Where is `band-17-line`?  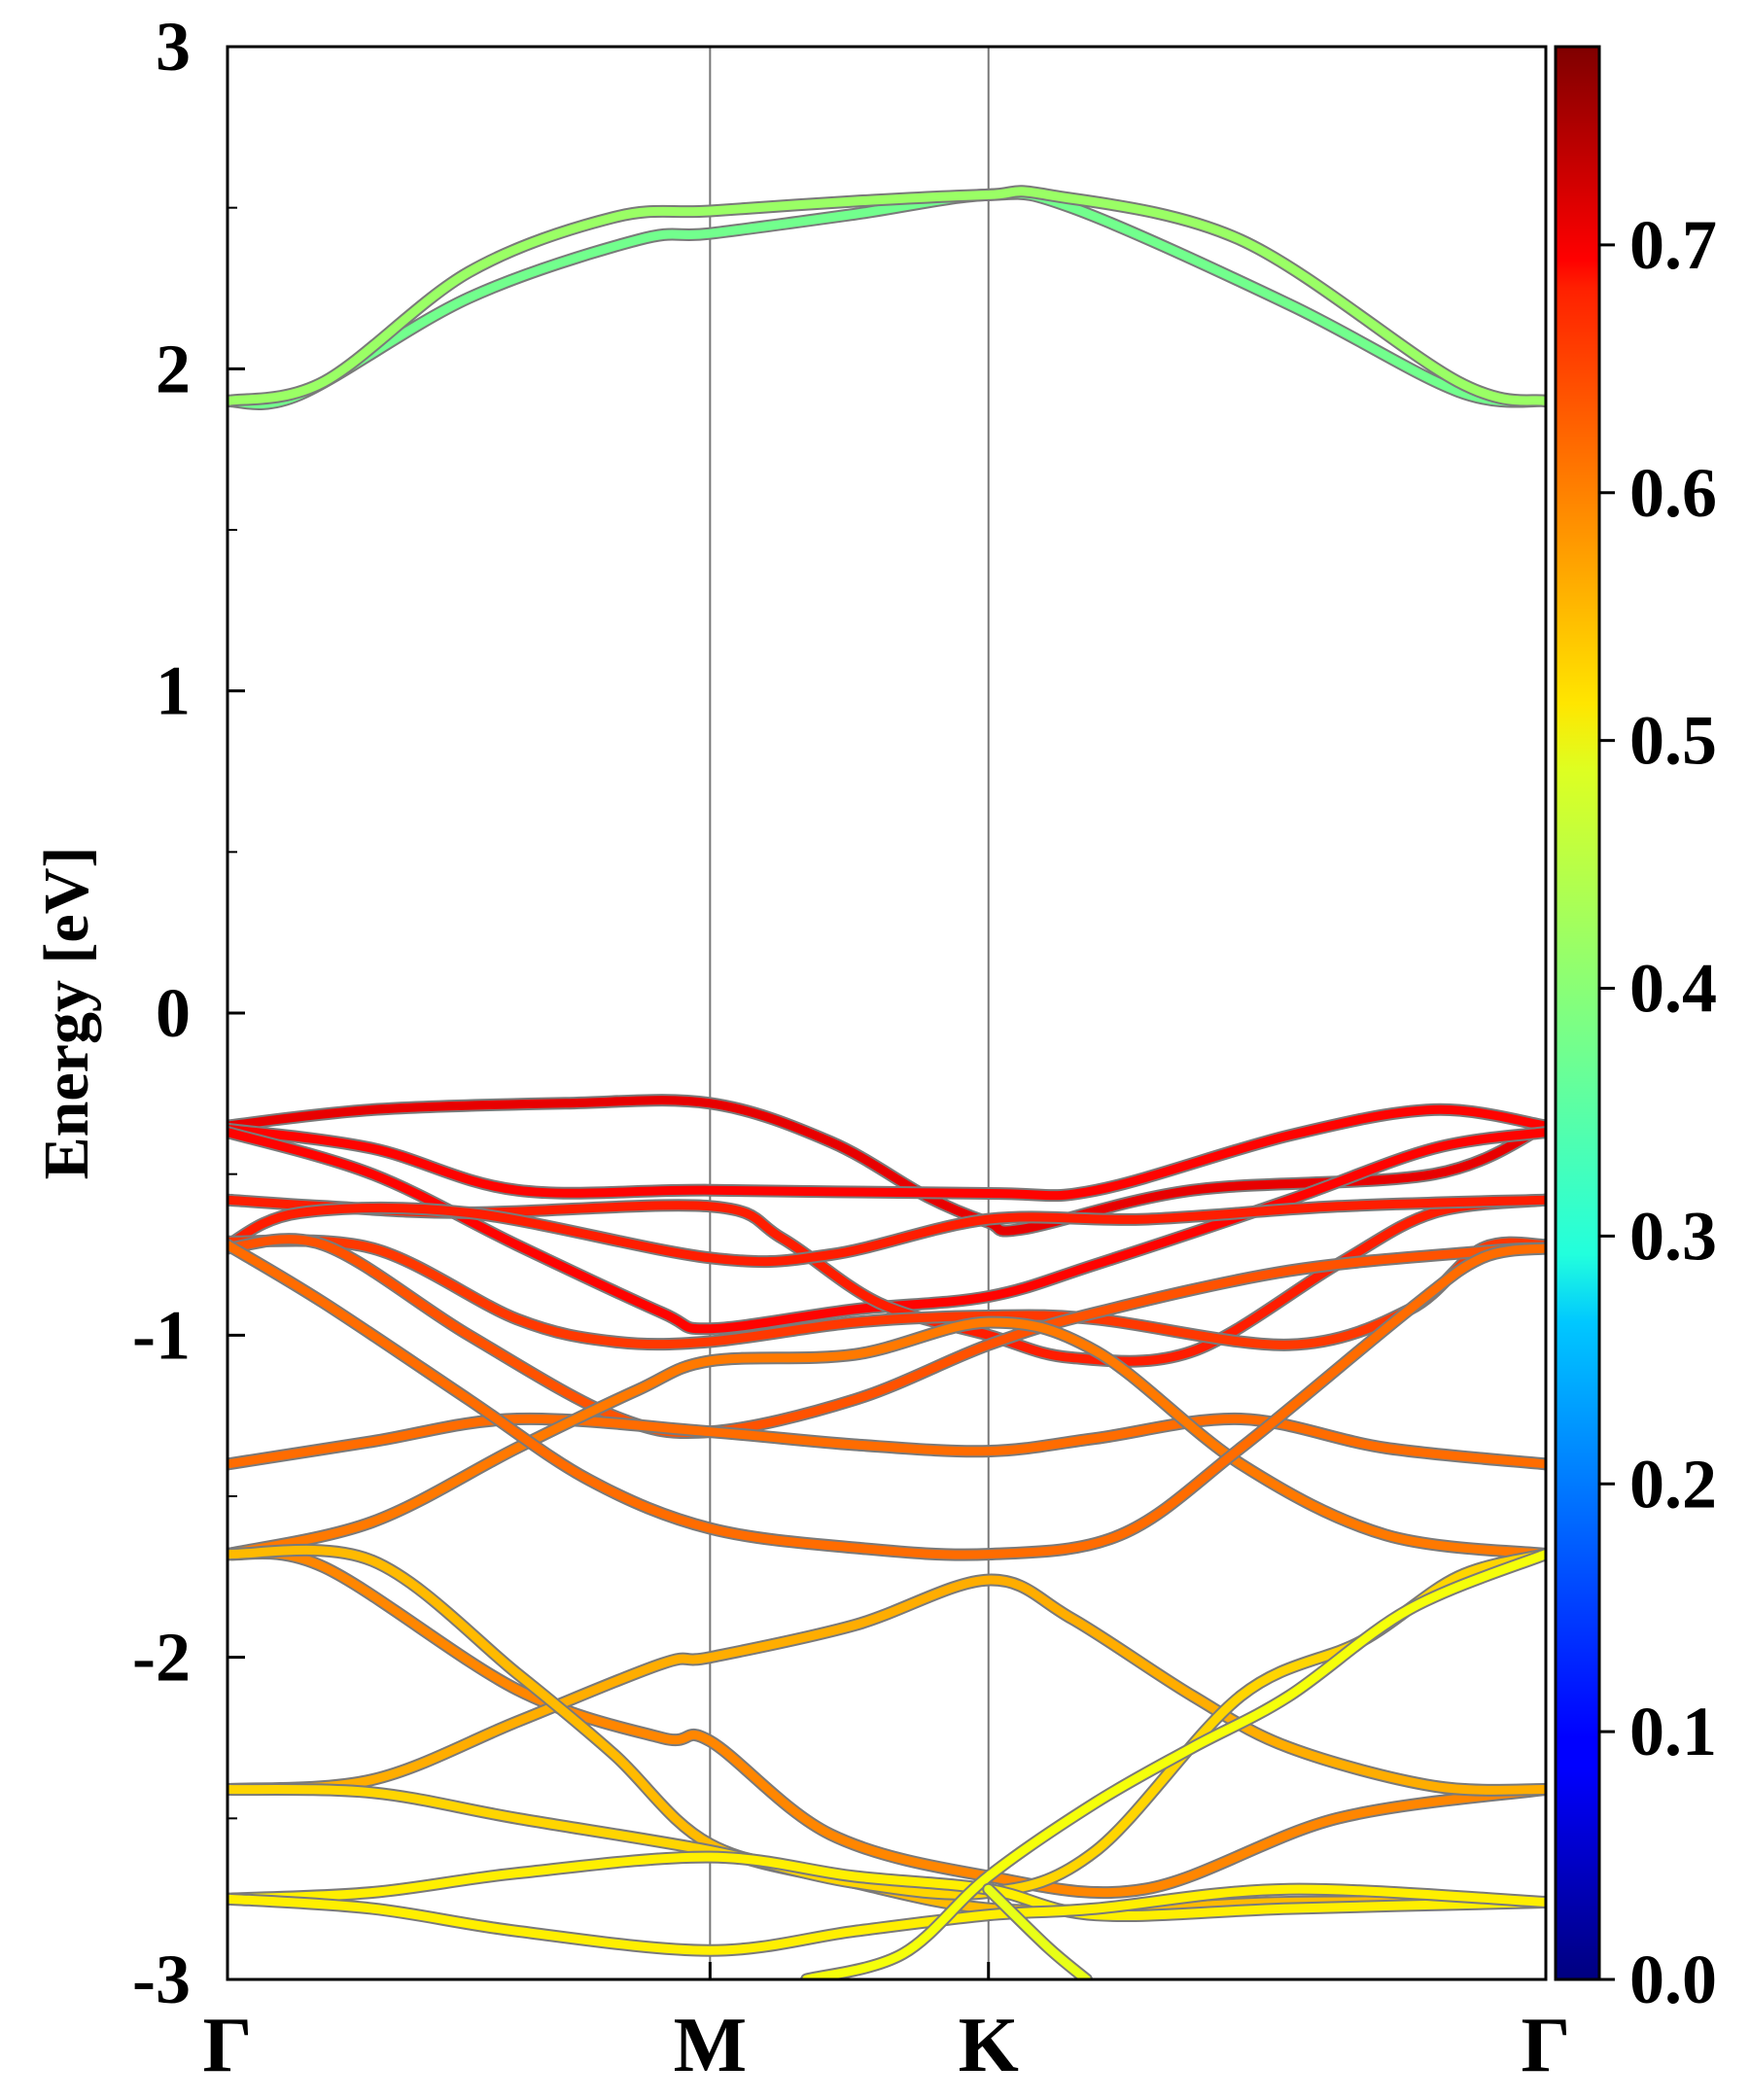 band-17-line is located at coordinates (887, 1886).